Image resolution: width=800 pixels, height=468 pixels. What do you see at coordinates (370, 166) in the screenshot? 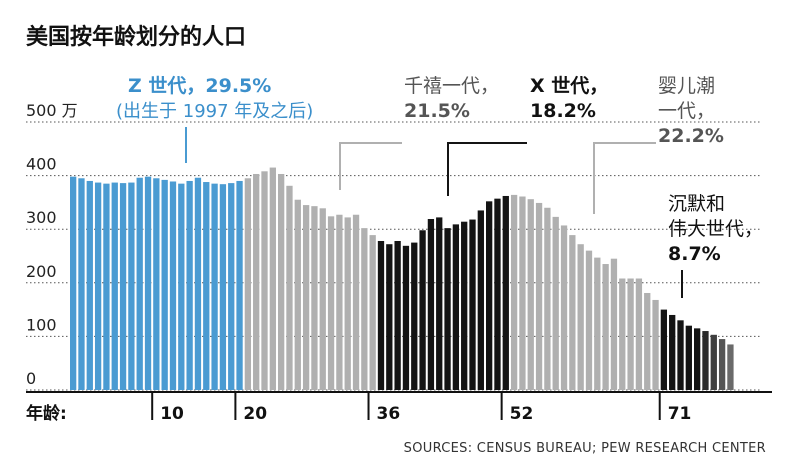
I see `millennial-leader` at bounding box center [370, 166].